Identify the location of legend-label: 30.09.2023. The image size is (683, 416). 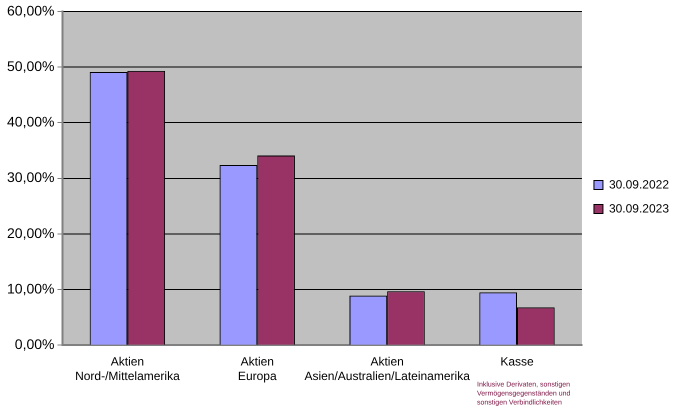
(639, 208).